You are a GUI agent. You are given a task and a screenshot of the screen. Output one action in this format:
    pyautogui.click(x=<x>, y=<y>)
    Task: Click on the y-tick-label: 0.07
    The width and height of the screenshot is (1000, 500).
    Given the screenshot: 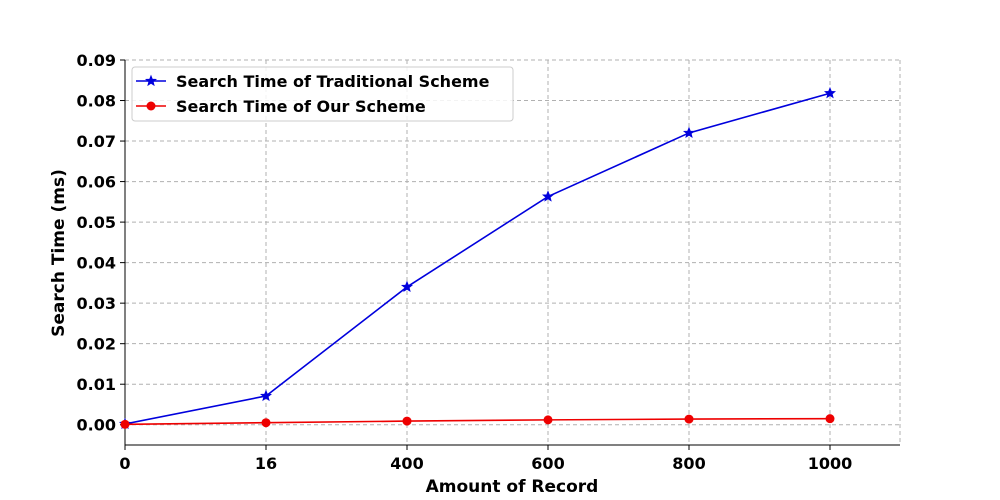 What is the action you would take?
    pyautogui.click(x=96, y=141)
    